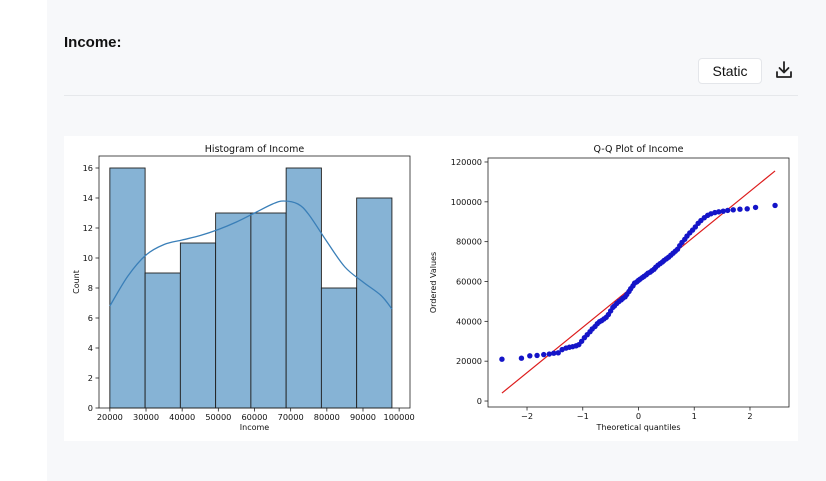 This screenshot has height=481, width=826. Describe the element at coordinates (90, 318) in the screenshot. I see `y-tick-label: 6` at that location.